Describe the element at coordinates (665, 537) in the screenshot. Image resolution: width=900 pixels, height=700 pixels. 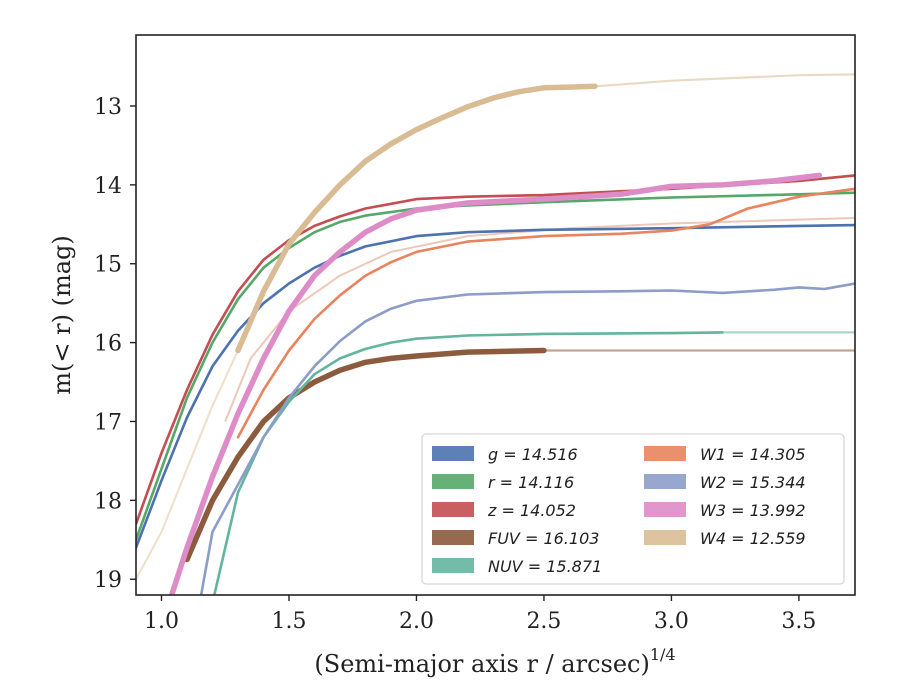
I see `legend-item-w4-swatch` at that location.